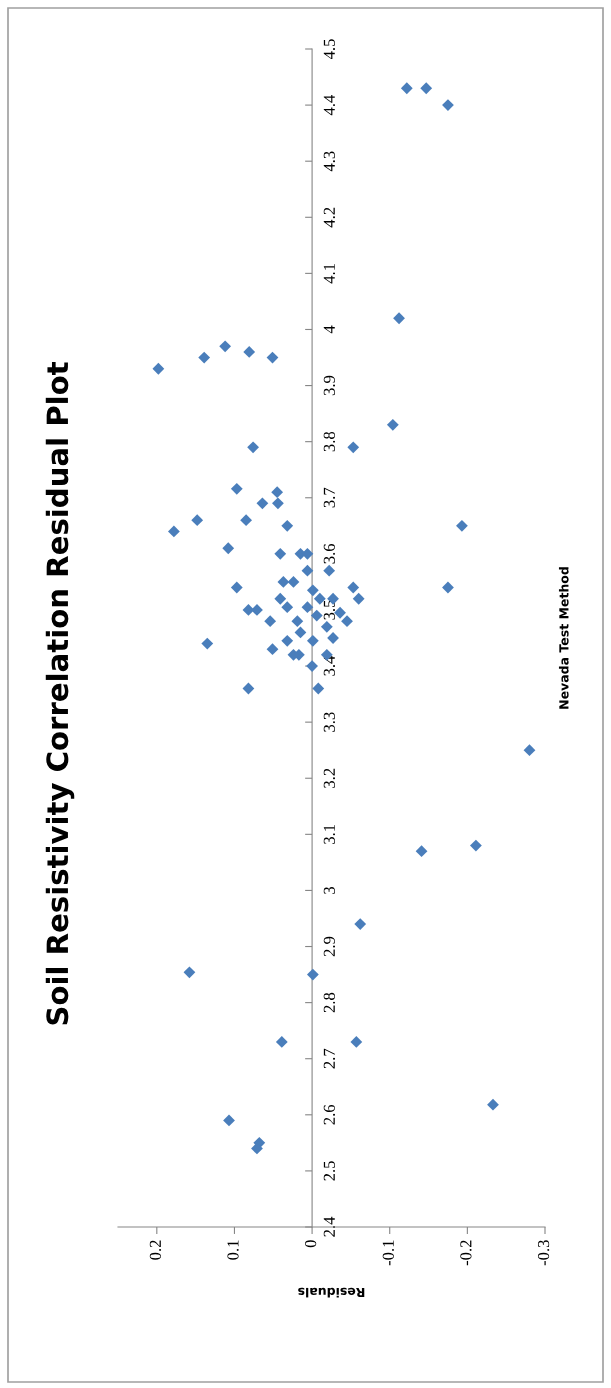 This screenshot has width=611, height=1388. Describe the element at coordinates (329, 441) in the screenshot. I see `y-tick-label: 3.8` at that location.